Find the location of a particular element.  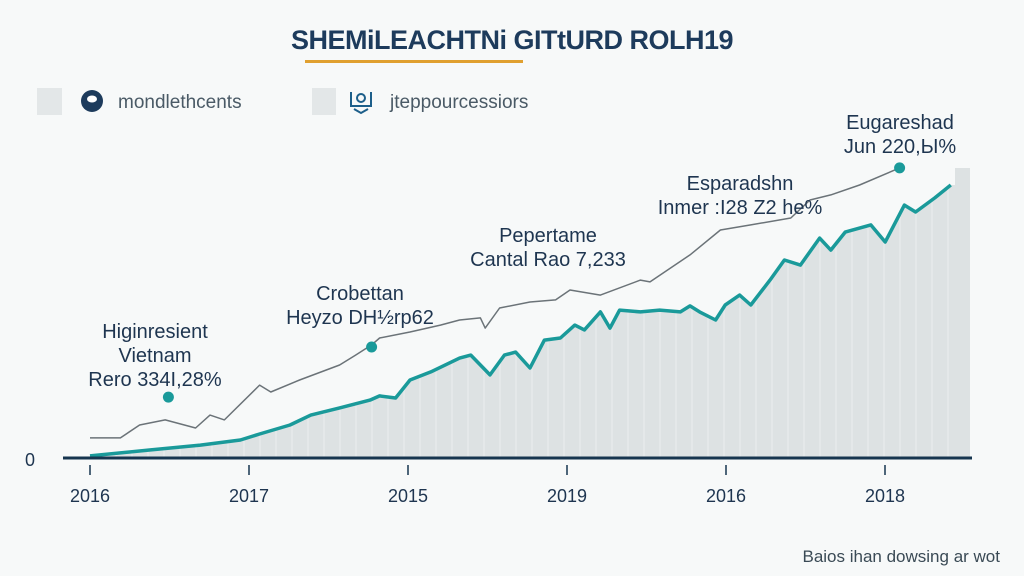

legend-label-2: jteppourcessiors is located at coordinates (458, 102).